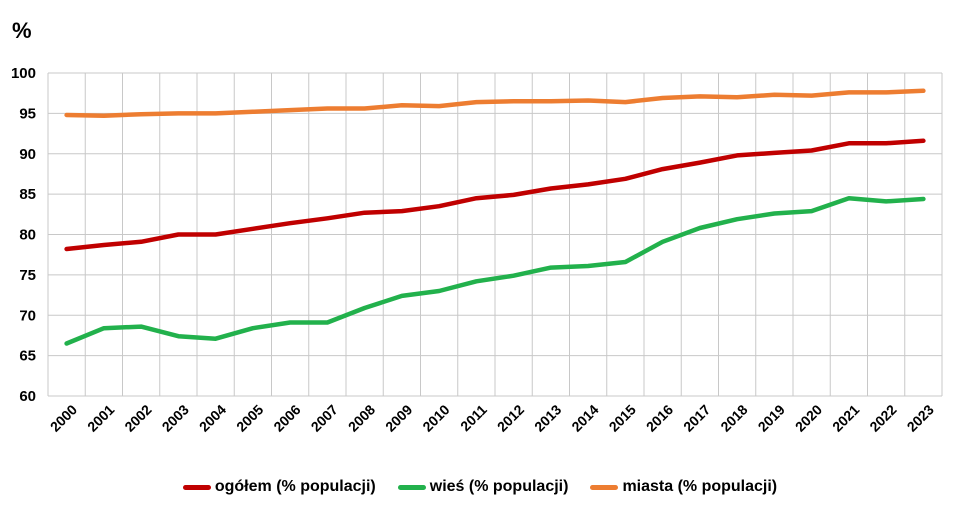 Image resolution: width=960 pixels, height=524 pixels. I want to click on legend-item-miasta: miasta (% populacji), so click(683, 487).